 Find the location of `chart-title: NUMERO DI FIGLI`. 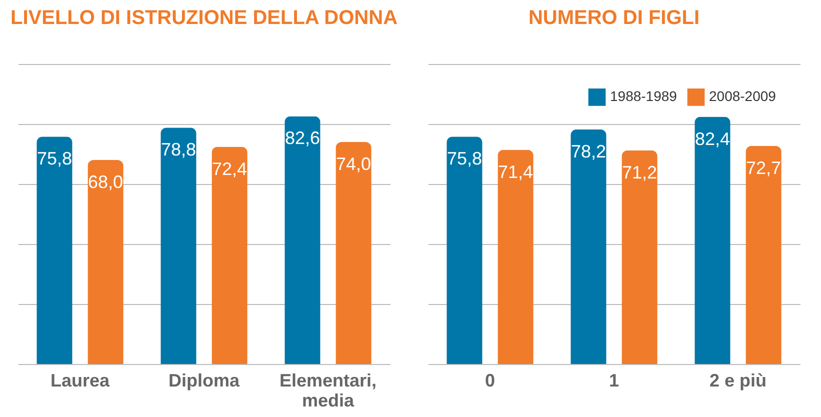

chart-title: NUMERO DI FIGLI is located at coordinates (614, 18).